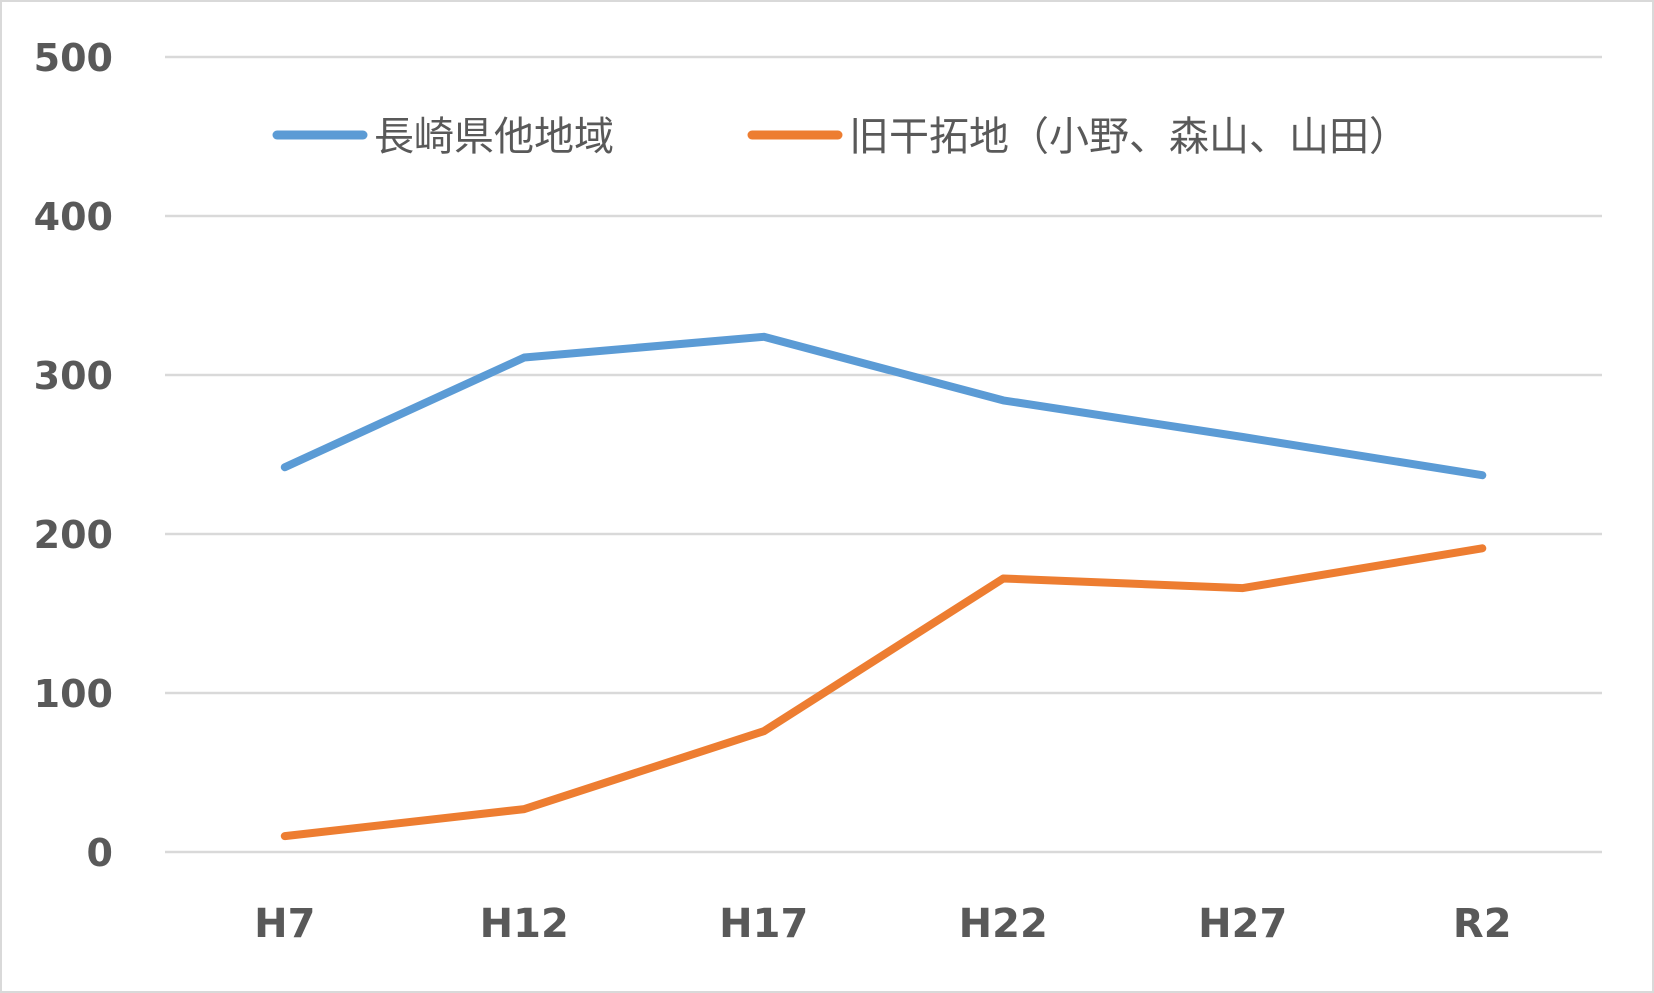 The image size is (1654, 993). I want to click on x-tick-label: H22, so click(1003, 924).